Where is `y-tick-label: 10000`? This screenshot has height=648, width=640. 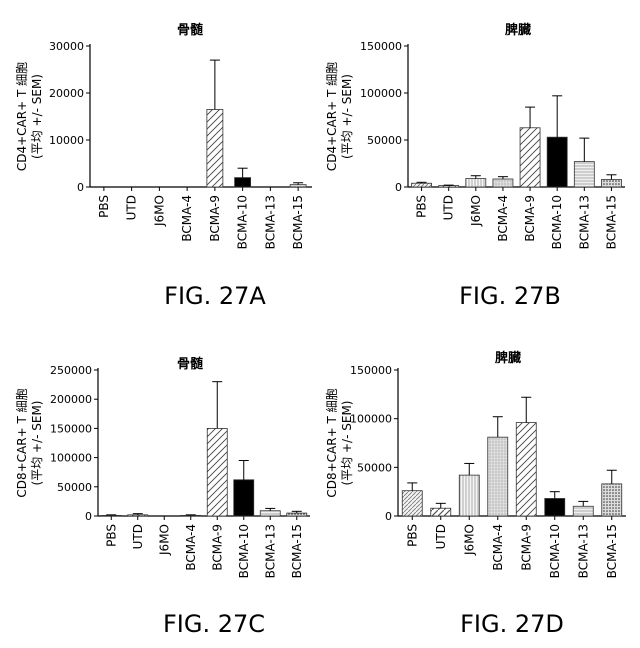 y-tick-label: 10000 is located at coordinates (66, 140).